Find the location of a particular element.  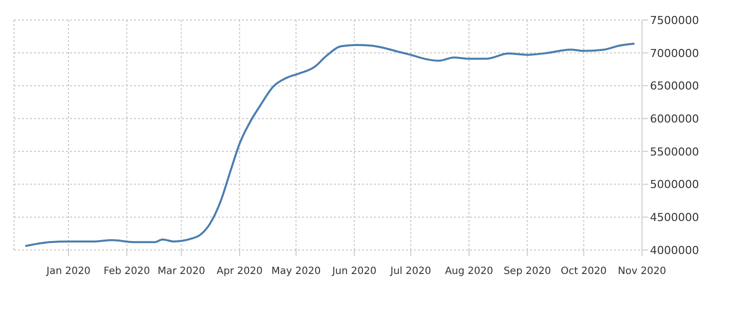

x-tick-label: Jan 2020 is located at coordinates (68, 271).